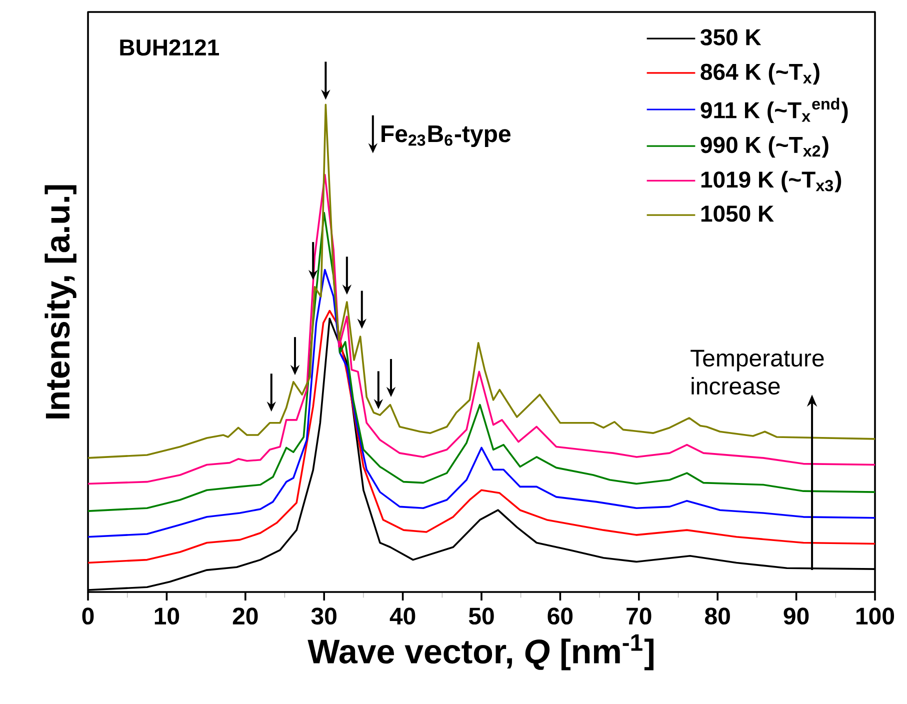 Image resolution: width=907 pixels, height=704 pixels. Describe the element at coordinates (737, 214) in the screenshot. I see `legend-label: 1050 K` at that location.